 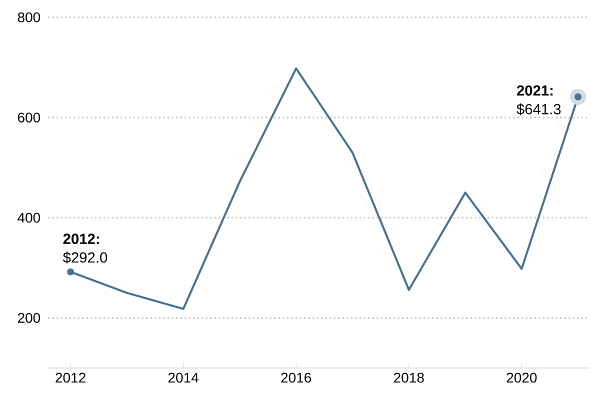 What do you see at coordinates (296, 377) in the screenshot?
I see `x-tick-label: 2016` at bounding box center [296, 377].